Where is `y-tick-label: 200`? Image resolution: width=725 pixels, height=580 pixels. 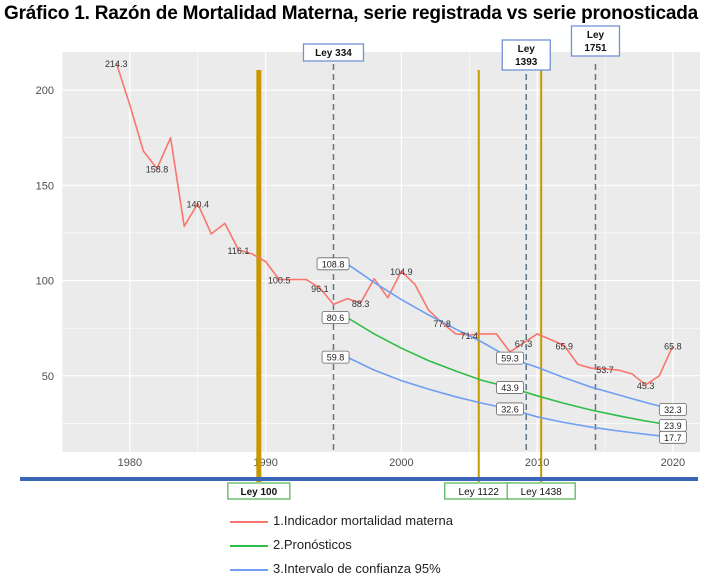
y-tick-label: 200 is located at coordinates (45, 91).